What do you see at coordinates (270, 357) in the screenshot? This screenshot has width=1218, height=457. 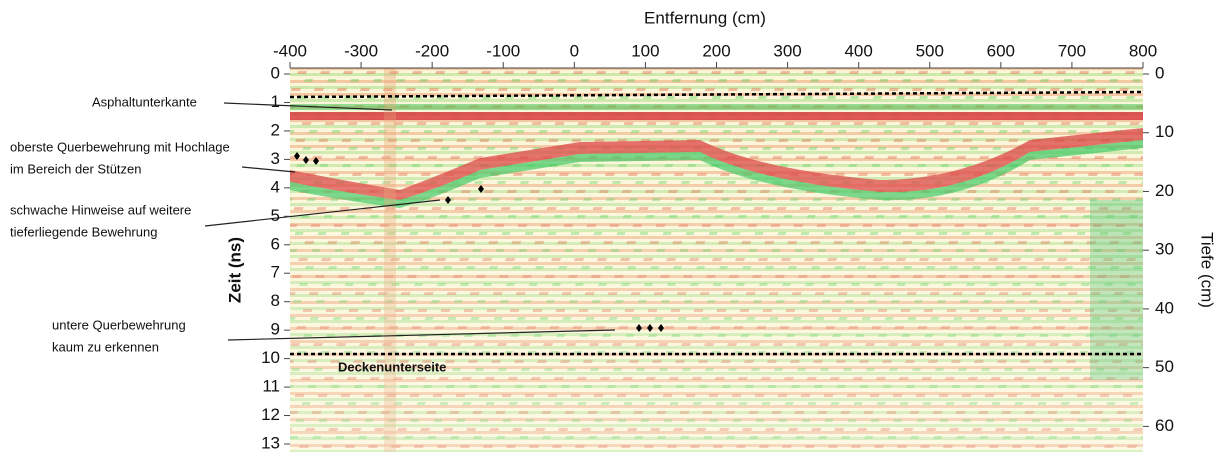 I see `y-tick-label: 10` at bounding box center [270, 357].